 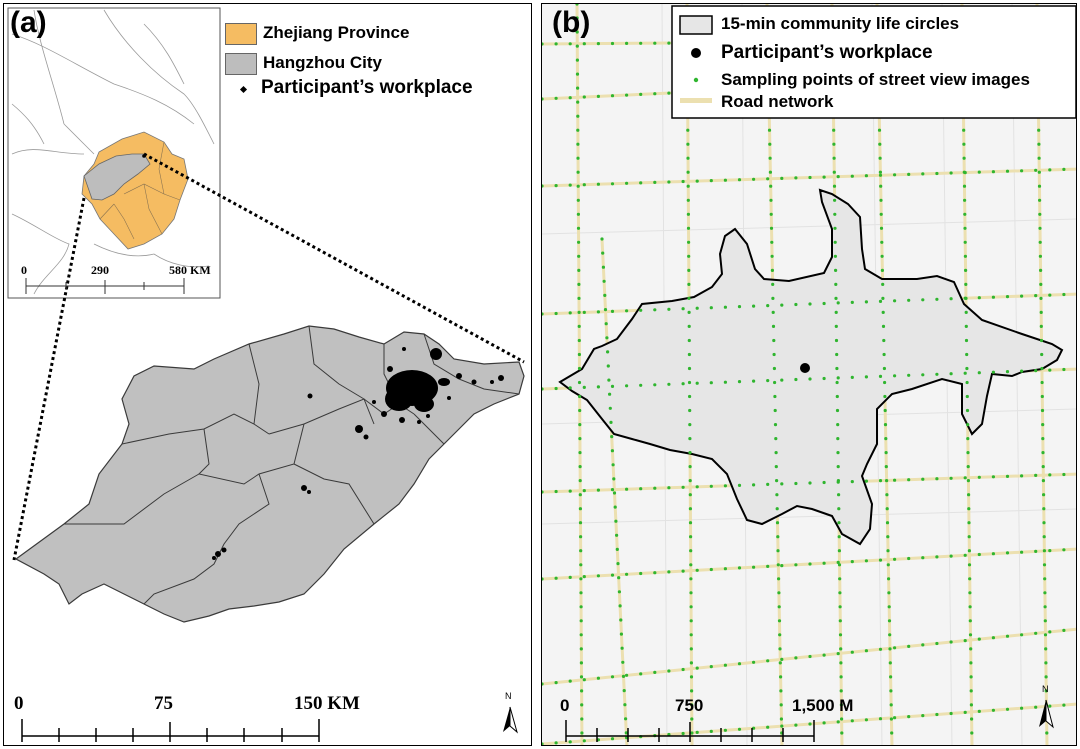 I want to click on inset-scale-tick-0: 0, so click(x=24, y=270).